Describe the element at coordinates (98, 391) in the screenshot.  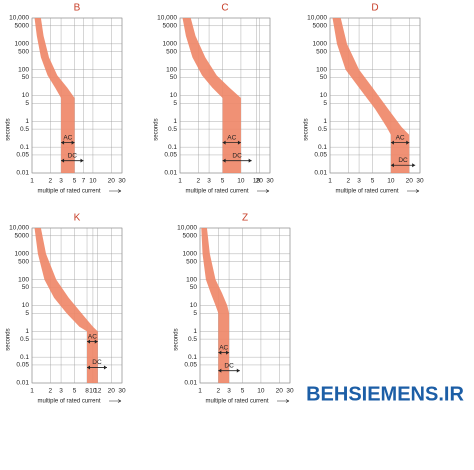
I see `x-tick-label: 12` at that location.